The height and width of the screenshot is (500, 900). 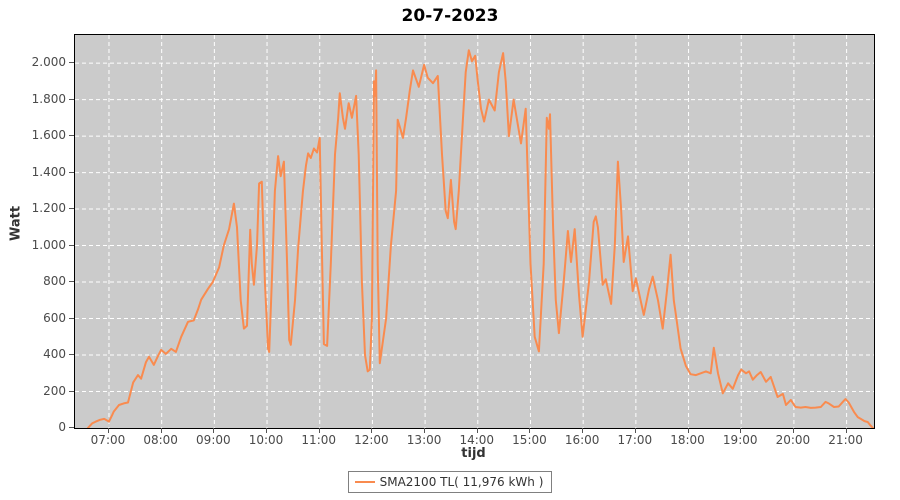 What do you see at coordinates (845, 440) in the screenshot?
I see `x-tick-label: 21:00` at bounding box center [845, 440].